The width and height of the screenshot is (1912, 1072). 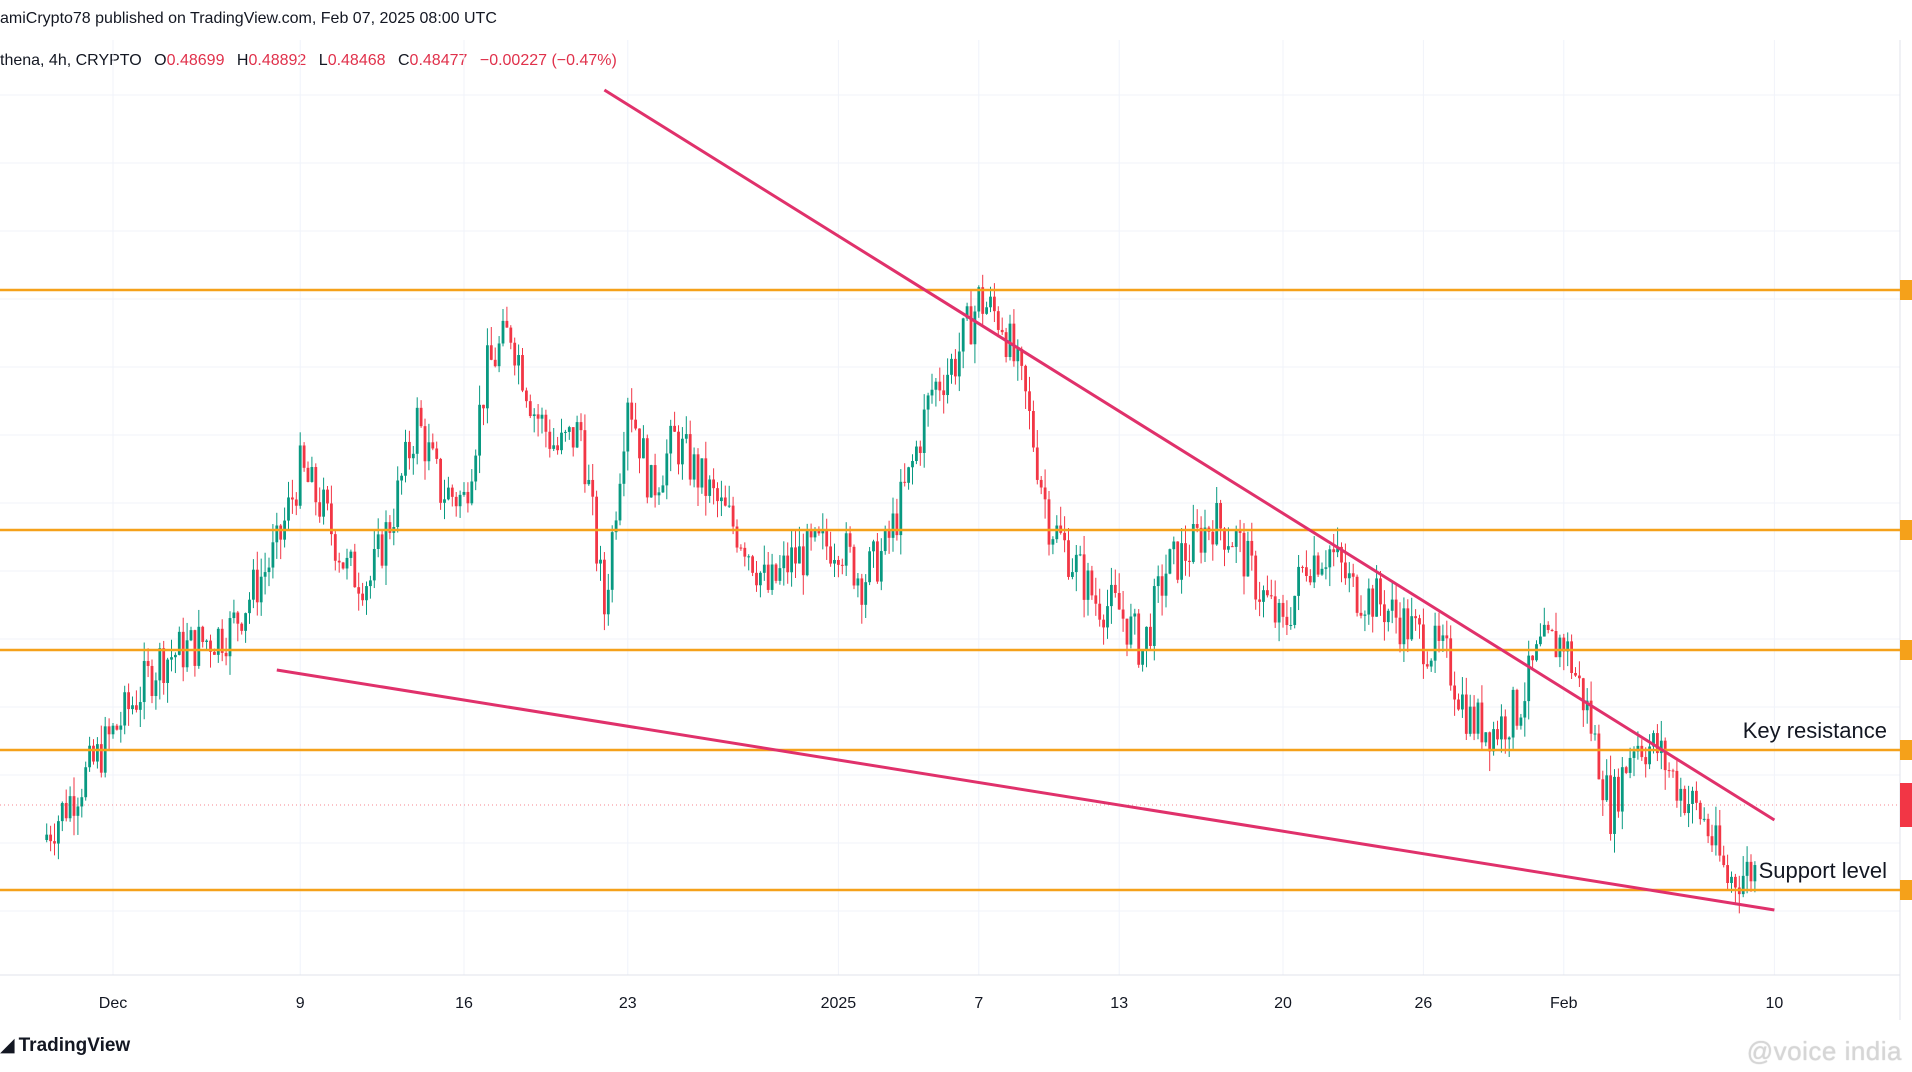 What do you see at coordinates (65, 1045) in the screenshot?
I see `tradingview-logo: ◢ TradingView` at bounding box center [65, 1045].